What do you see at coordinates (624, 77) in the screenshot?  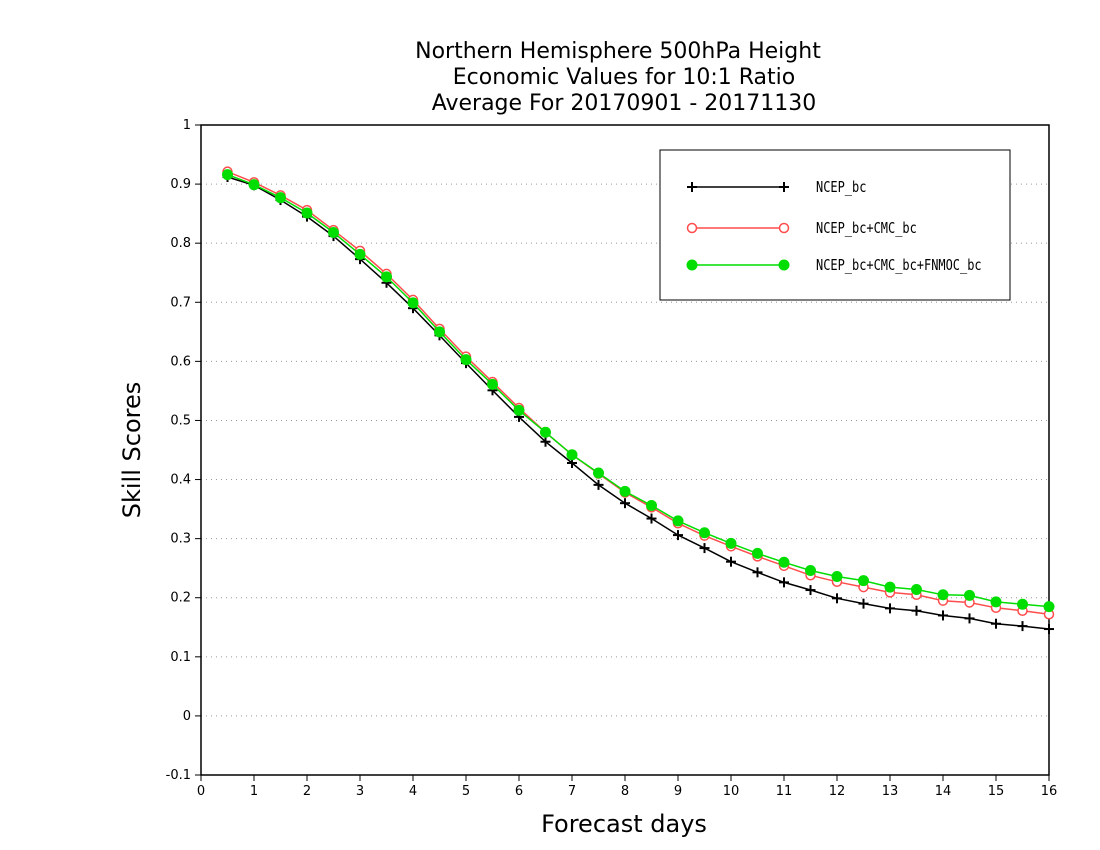 I see `chart-title-line-2: Economic Values for 10:1 Ratio` at bounding box center [624, 77].